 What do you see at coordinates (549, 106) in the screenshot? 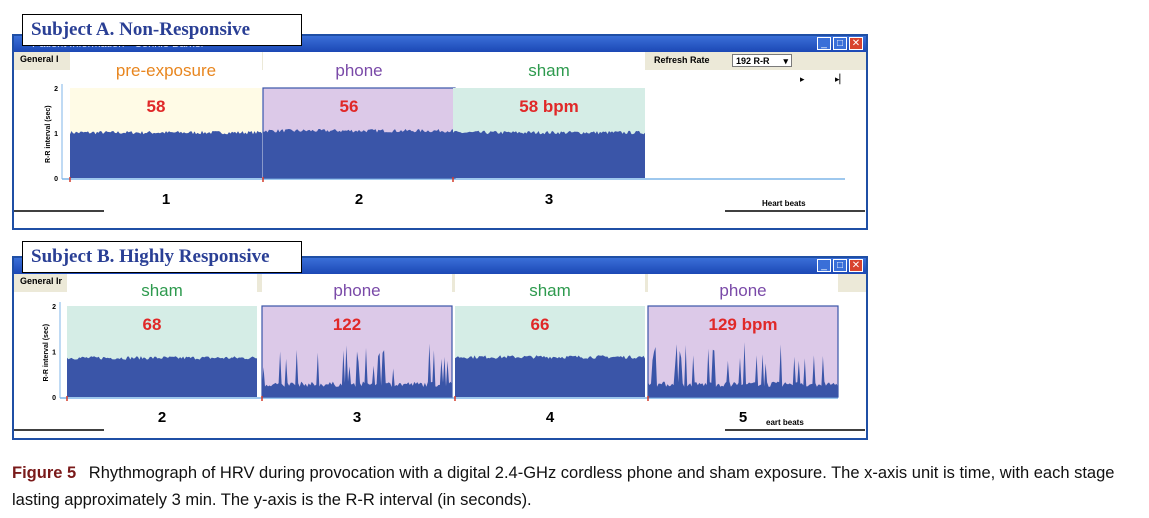
I see `segment-bpm-label: 58 bpm` at bounding box center [549, 106].